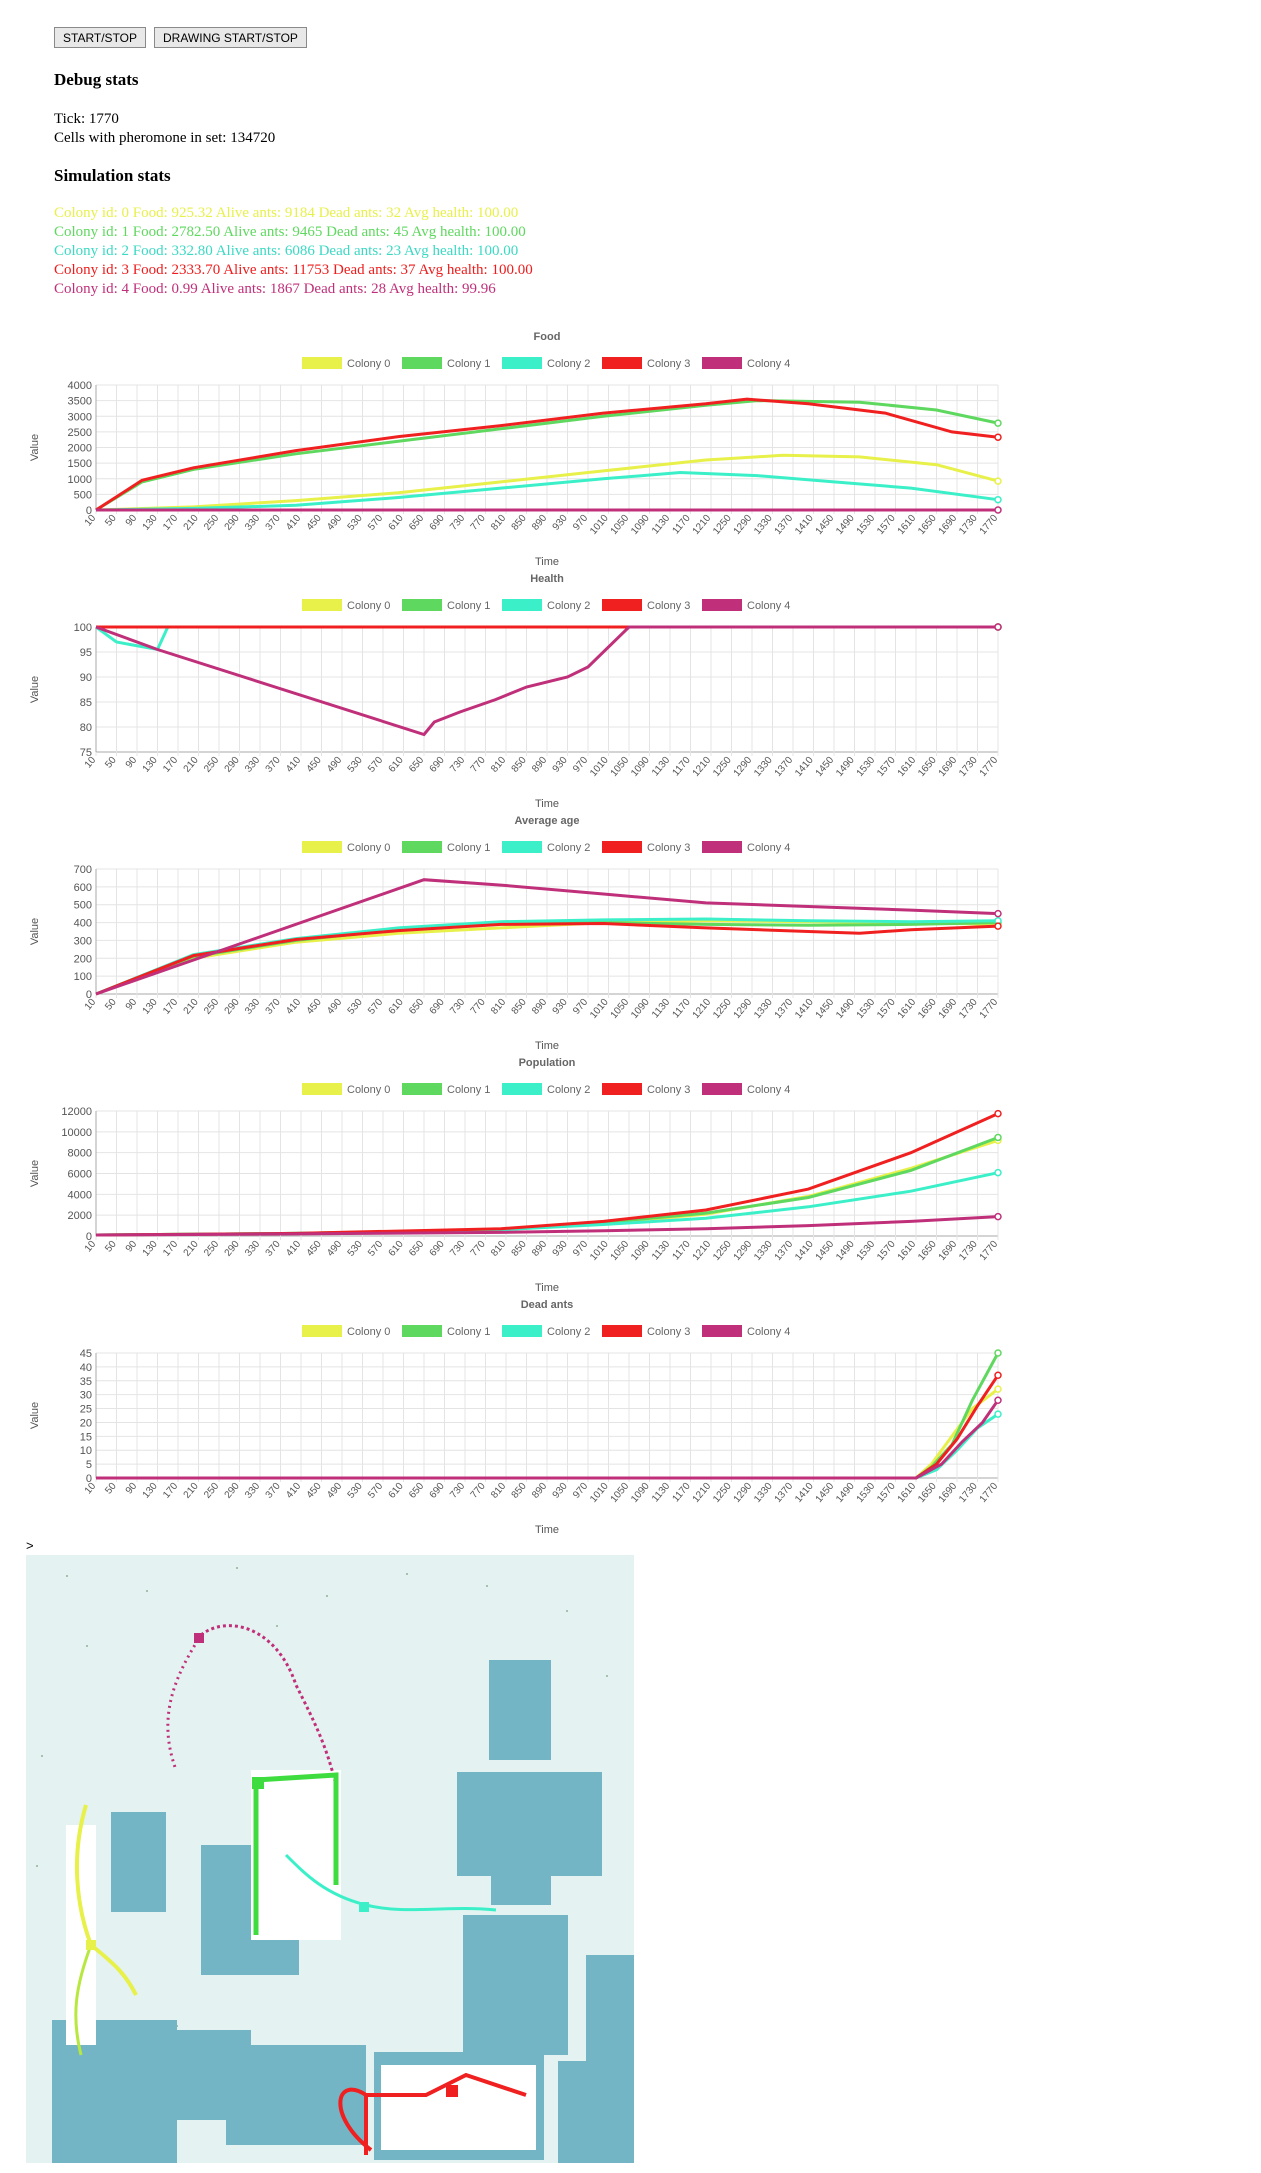 This screenshot has width=1261, height=2173. I want to click on y-tick-label: 12000, so click(76, 1112).